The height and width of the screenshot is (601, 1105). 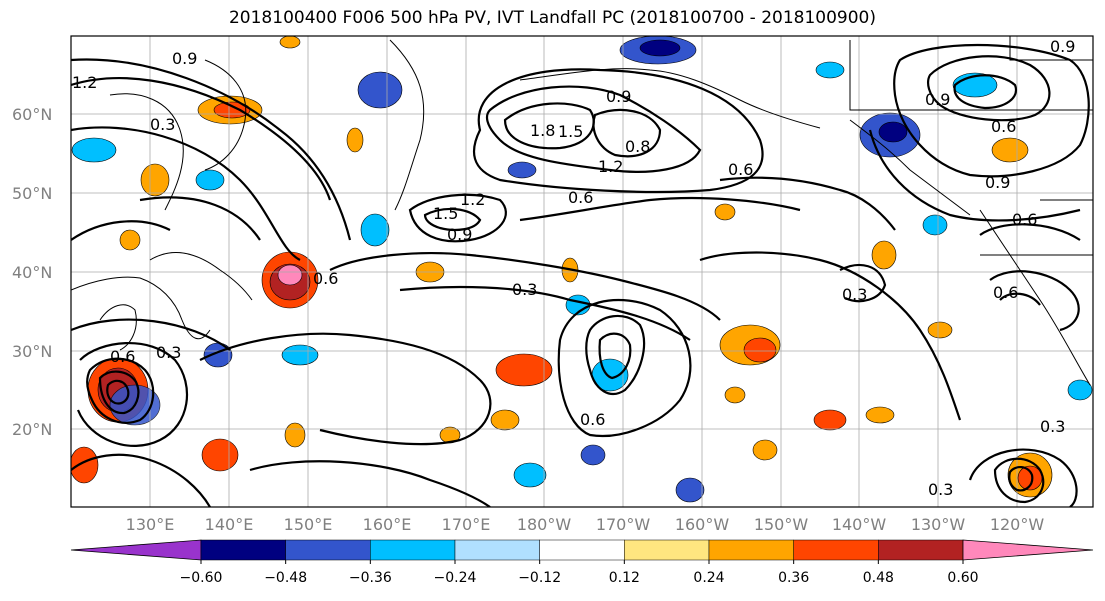 I want to click on lon-label: 170°E, so click(x=466, y=524).